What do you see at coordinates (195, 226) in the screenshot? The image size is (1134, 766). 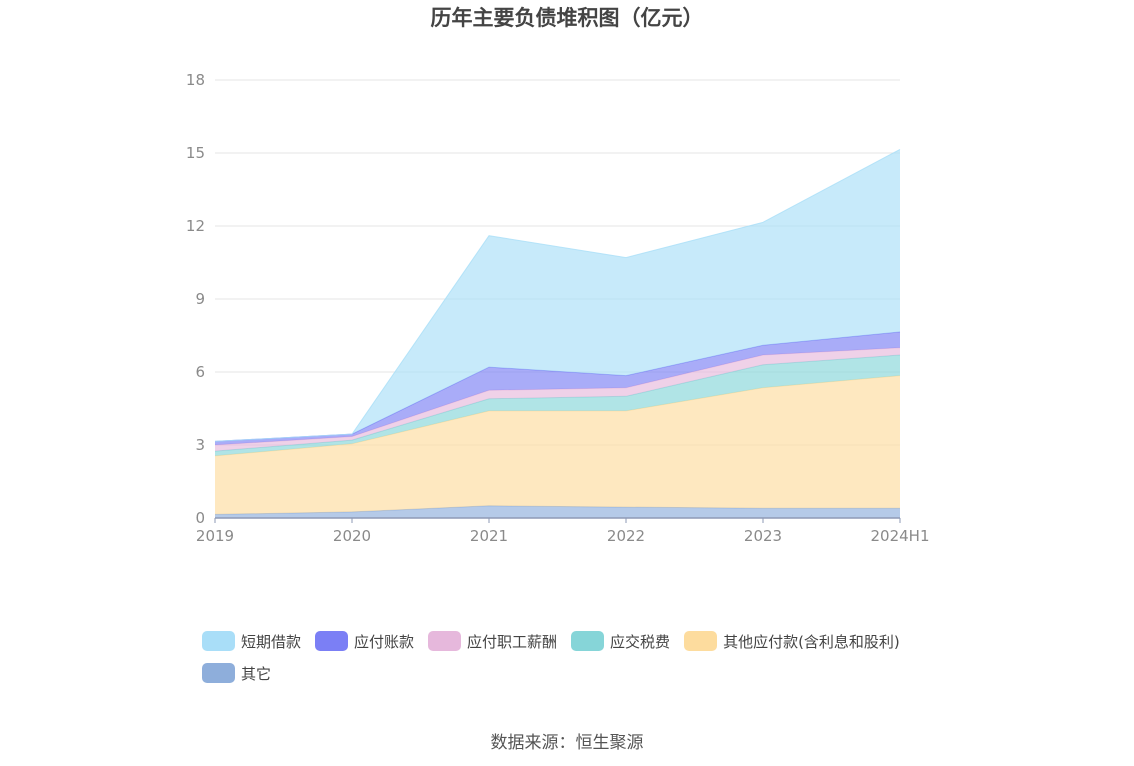 I see `y-tick-label: 12` at bounding box center [195, 226].